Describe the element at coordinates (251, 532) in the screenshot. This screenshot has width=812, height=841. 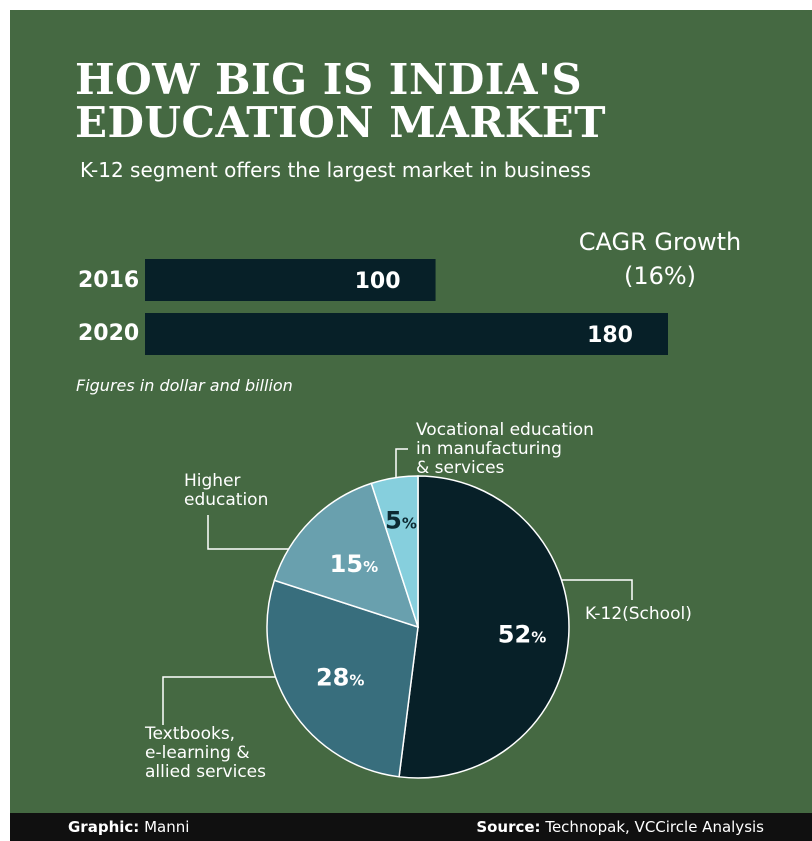
I see `leader-higher` at that location.